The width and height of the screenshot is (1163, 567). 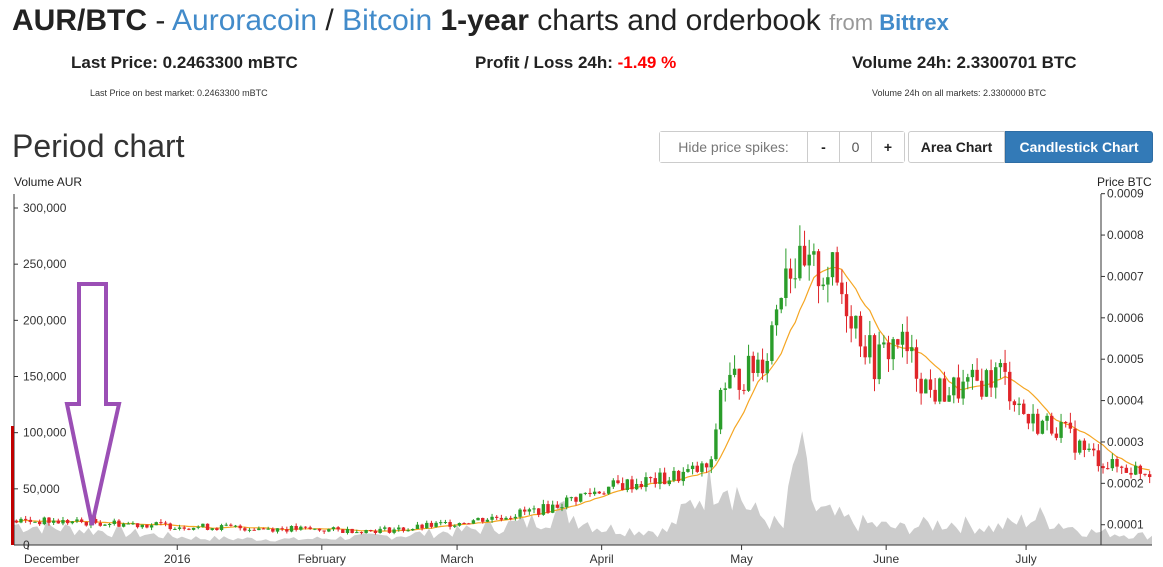 What do you see at coordinates (12, 485) in the screenshot?
I see `volume-marker` at bounding box center [12, 485].